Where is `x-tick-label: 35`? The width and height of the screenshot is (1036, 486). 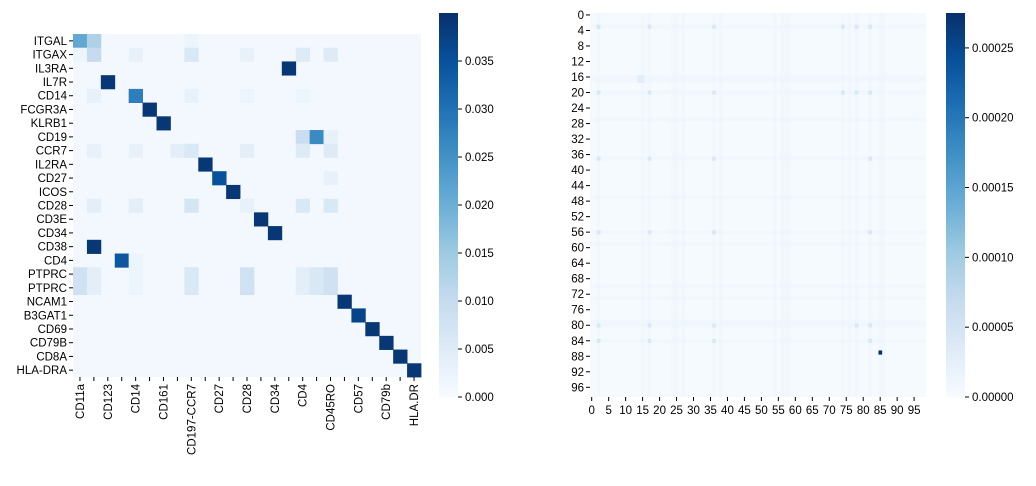
x-tick-label: 35 is located at coordinates (710, 411).